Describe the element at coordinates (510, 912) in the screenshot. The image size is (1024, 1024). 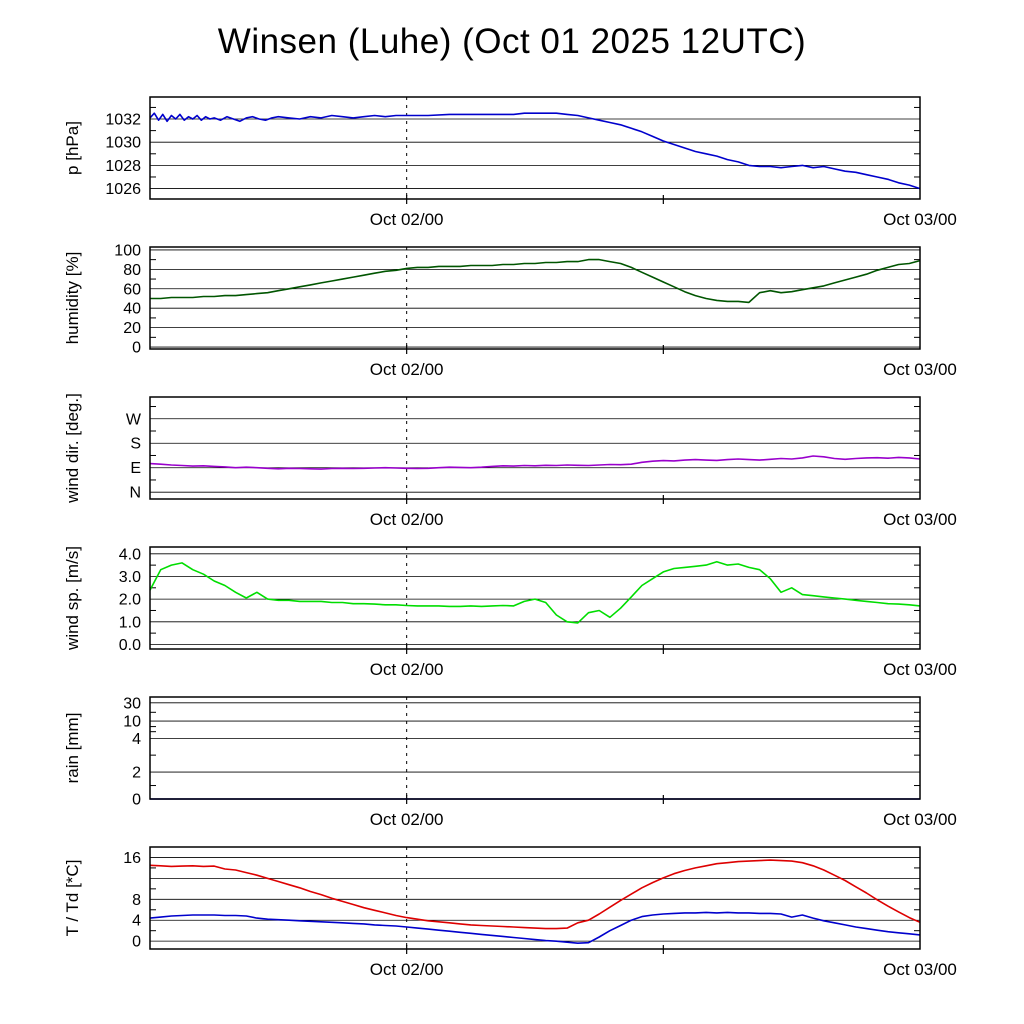
I see `temperature-dewpoint-chart: 0 4 8 16 T / Td [*C] Oct 02/00 Oct 03/00` at that location.